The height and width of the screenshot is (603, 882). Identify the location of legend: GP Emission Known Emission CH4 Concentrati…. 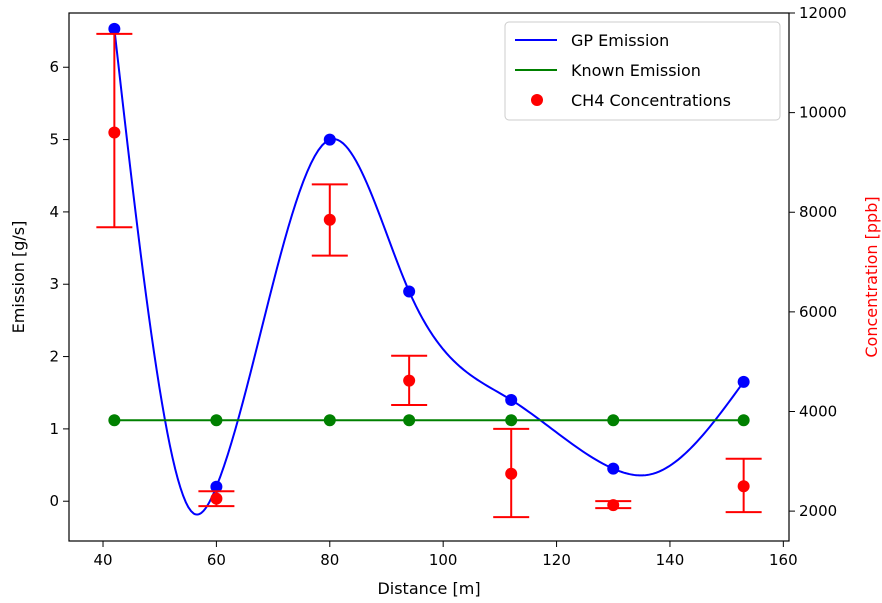
(642, 71).